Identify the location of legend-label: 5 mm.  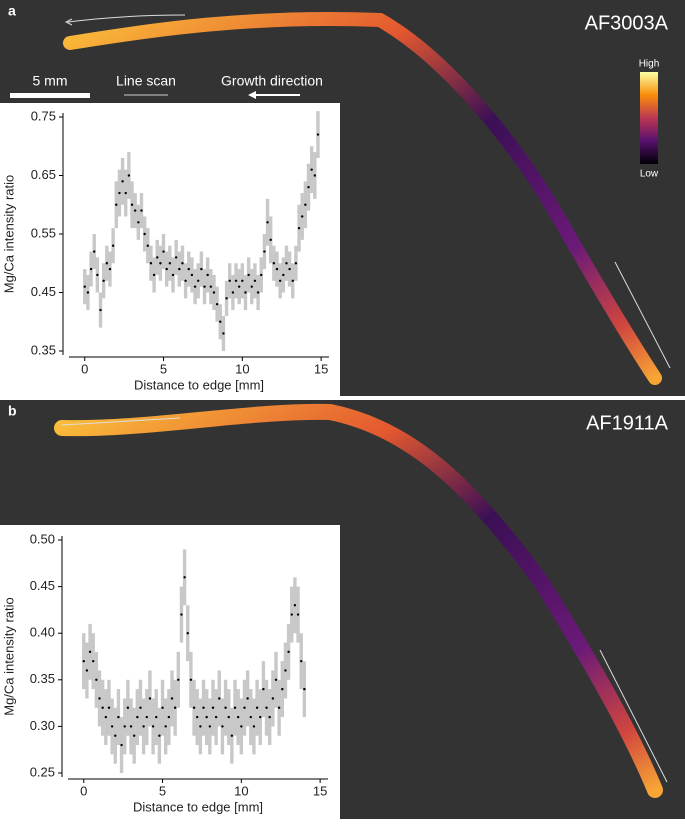
(50, 81).